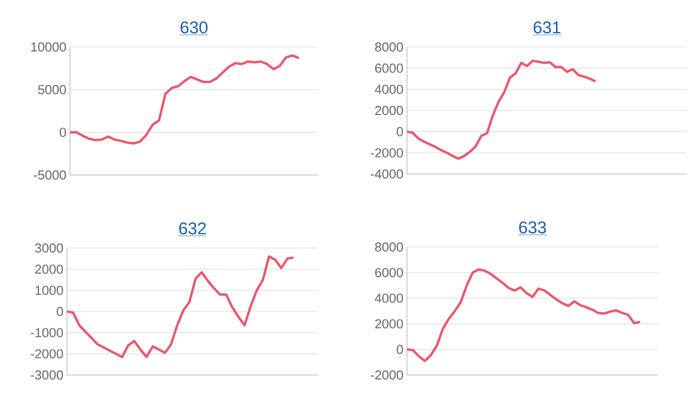 Image resolution: width=700 pixels, height=400 pixels. I want to click on chart-title: 631, so click(547, 27).